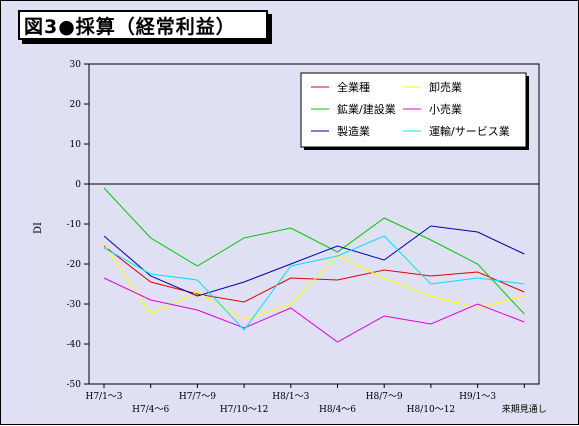 The image size is (579, 426). What do you see at coordinates (413, 110) in the screenshot?
I see `legend-box` at bounding box center [413, 110].